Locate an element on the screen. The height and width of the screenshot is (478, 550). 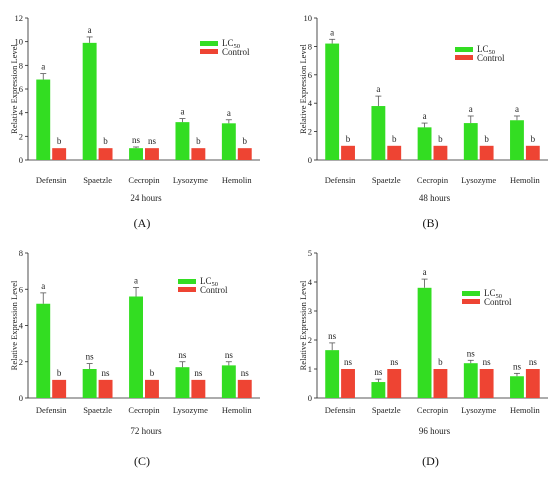
panel-label: (C) is located at coordinates (142, 461).